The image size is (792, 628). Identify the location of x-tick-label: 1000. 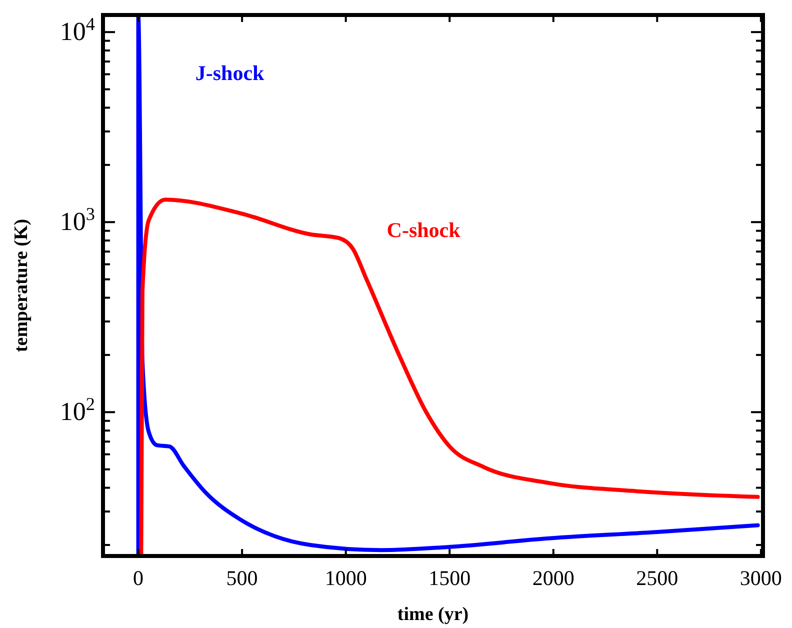
(345, 578).